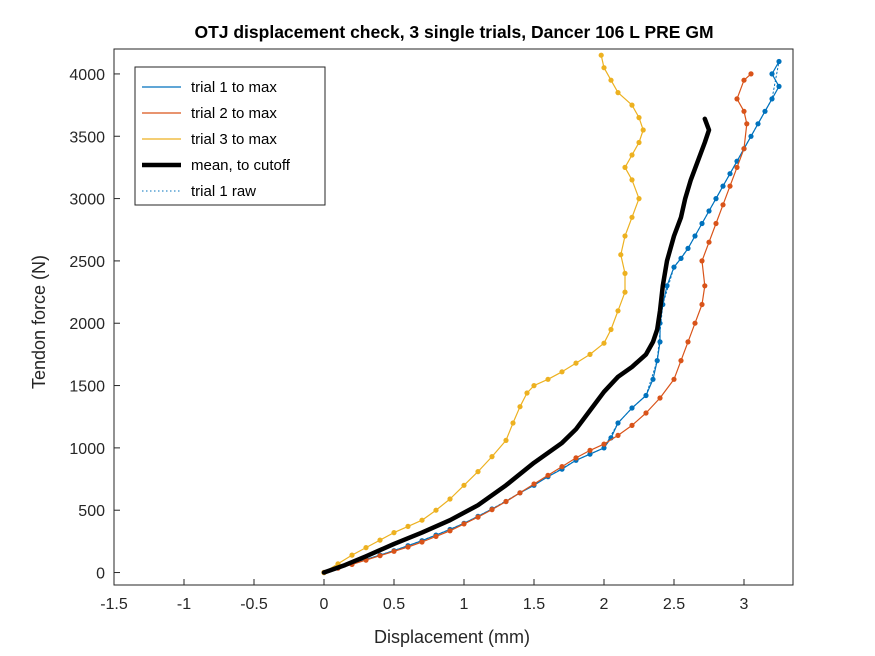  I want to click on y-tick-label: 3500, so click(87, 137).